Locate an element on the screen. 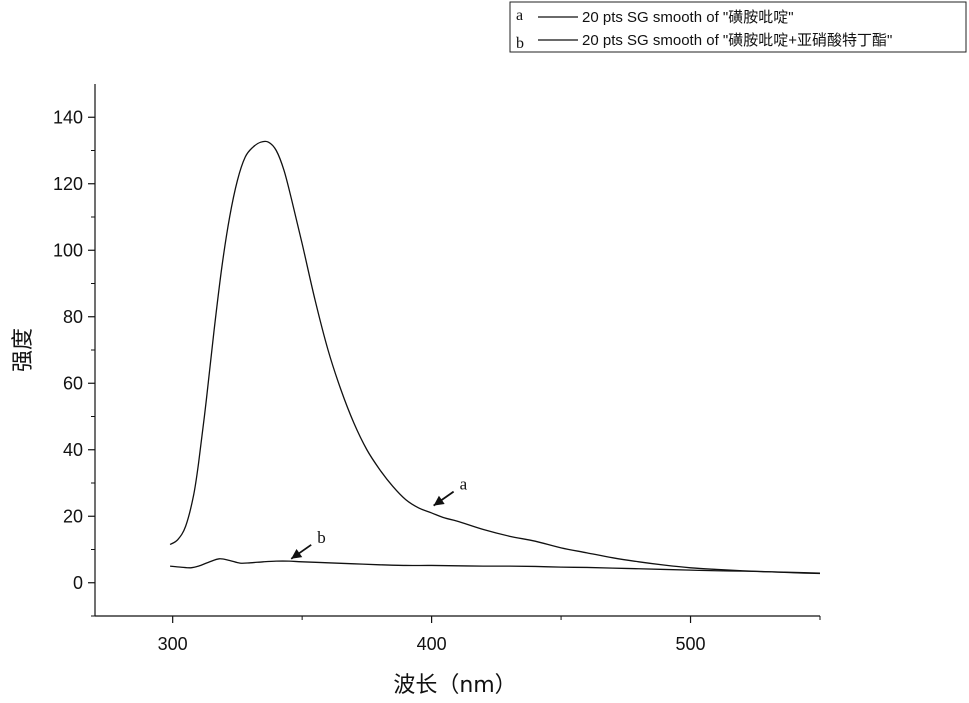 The height and width of the screenshot is (703, 969). x-axis-title: 波长（nm） is located at coordinates (454, 685).